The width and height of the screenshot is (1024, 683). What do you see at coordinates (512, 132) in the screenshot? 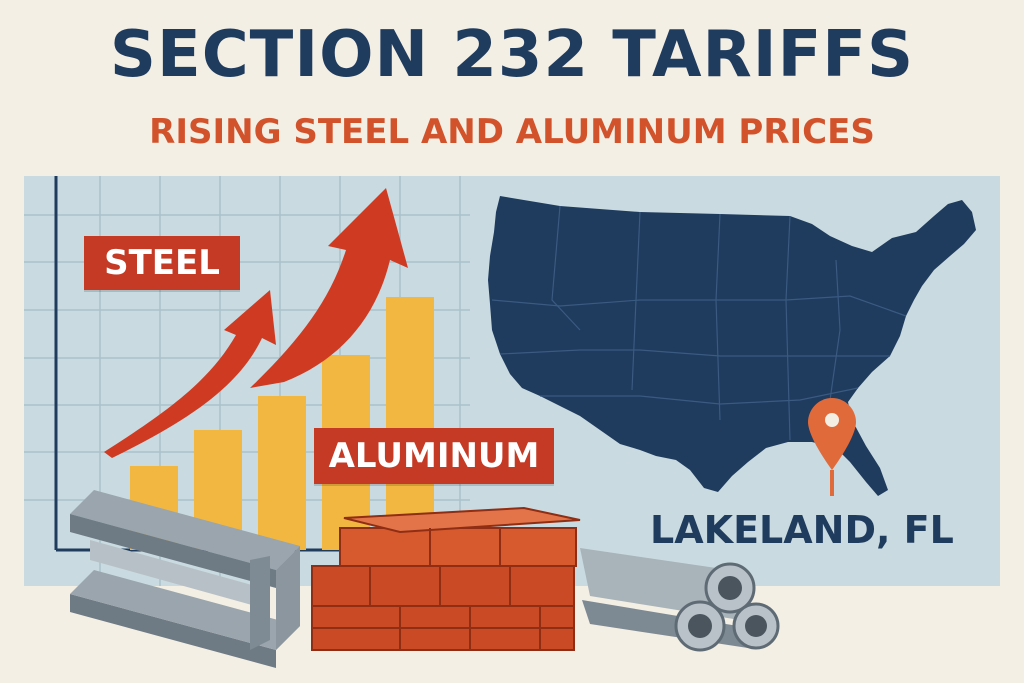
I see `page-subtitle: RISING STEEL AND ALUMINUM PRICES` at bounding box center [512, 132].